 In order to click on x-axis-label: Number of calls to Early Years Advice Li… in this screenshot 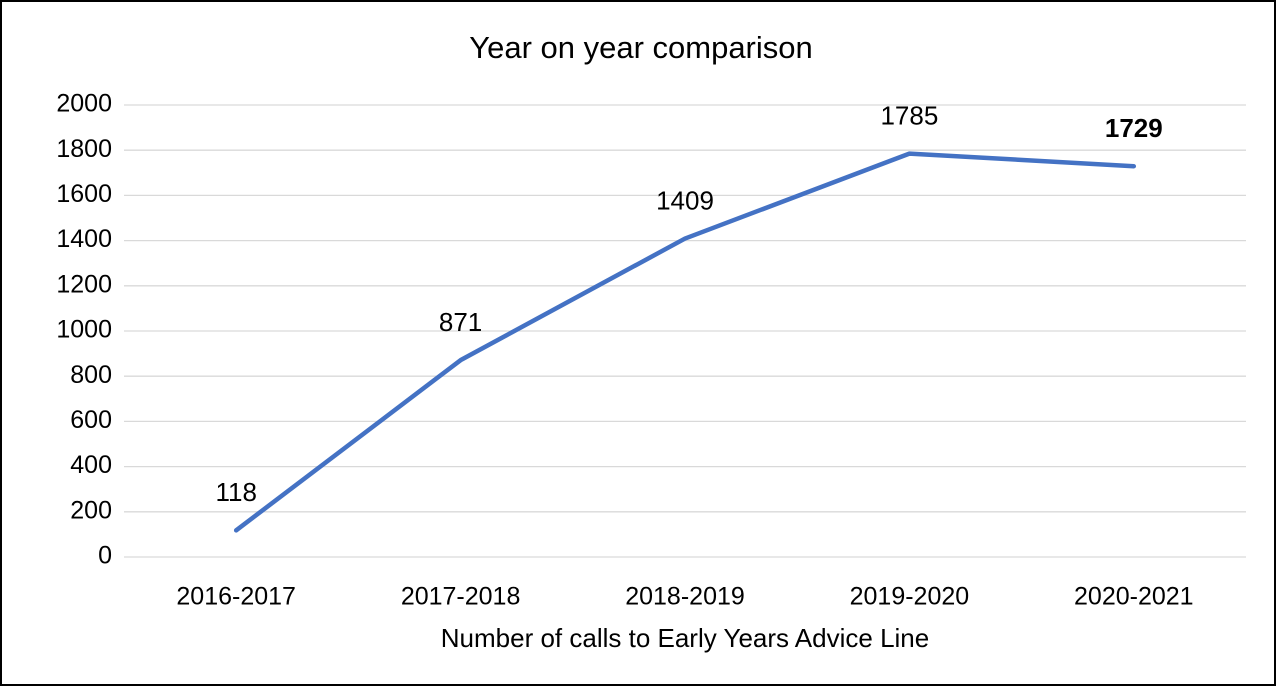, I will do `click(685, 638)`.